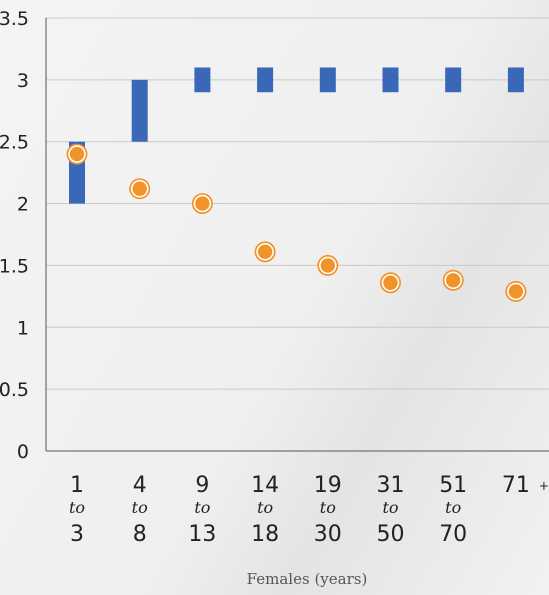 The height and width of the screenshot is (595, 549). I want to click on x-tick-bottom: 18, so click(265, 534).